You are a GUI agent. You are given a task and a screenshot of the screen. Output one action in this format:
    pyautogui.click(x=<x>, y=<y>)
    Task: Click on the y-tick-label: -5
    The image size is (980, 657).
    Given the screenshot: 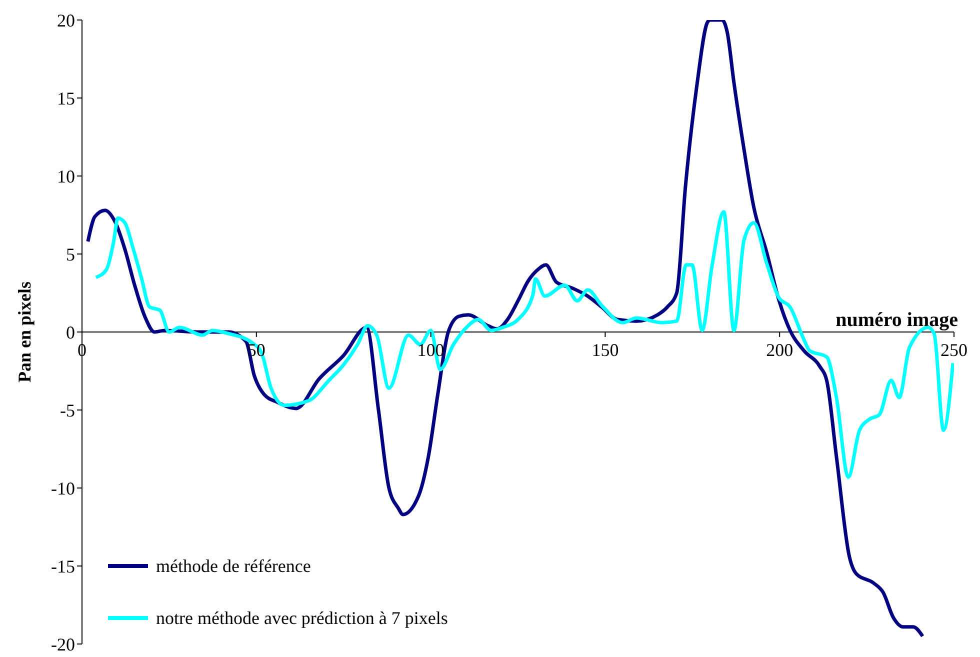 What is the action you would take?
    pyautogui.click(x=67, y=410)
    